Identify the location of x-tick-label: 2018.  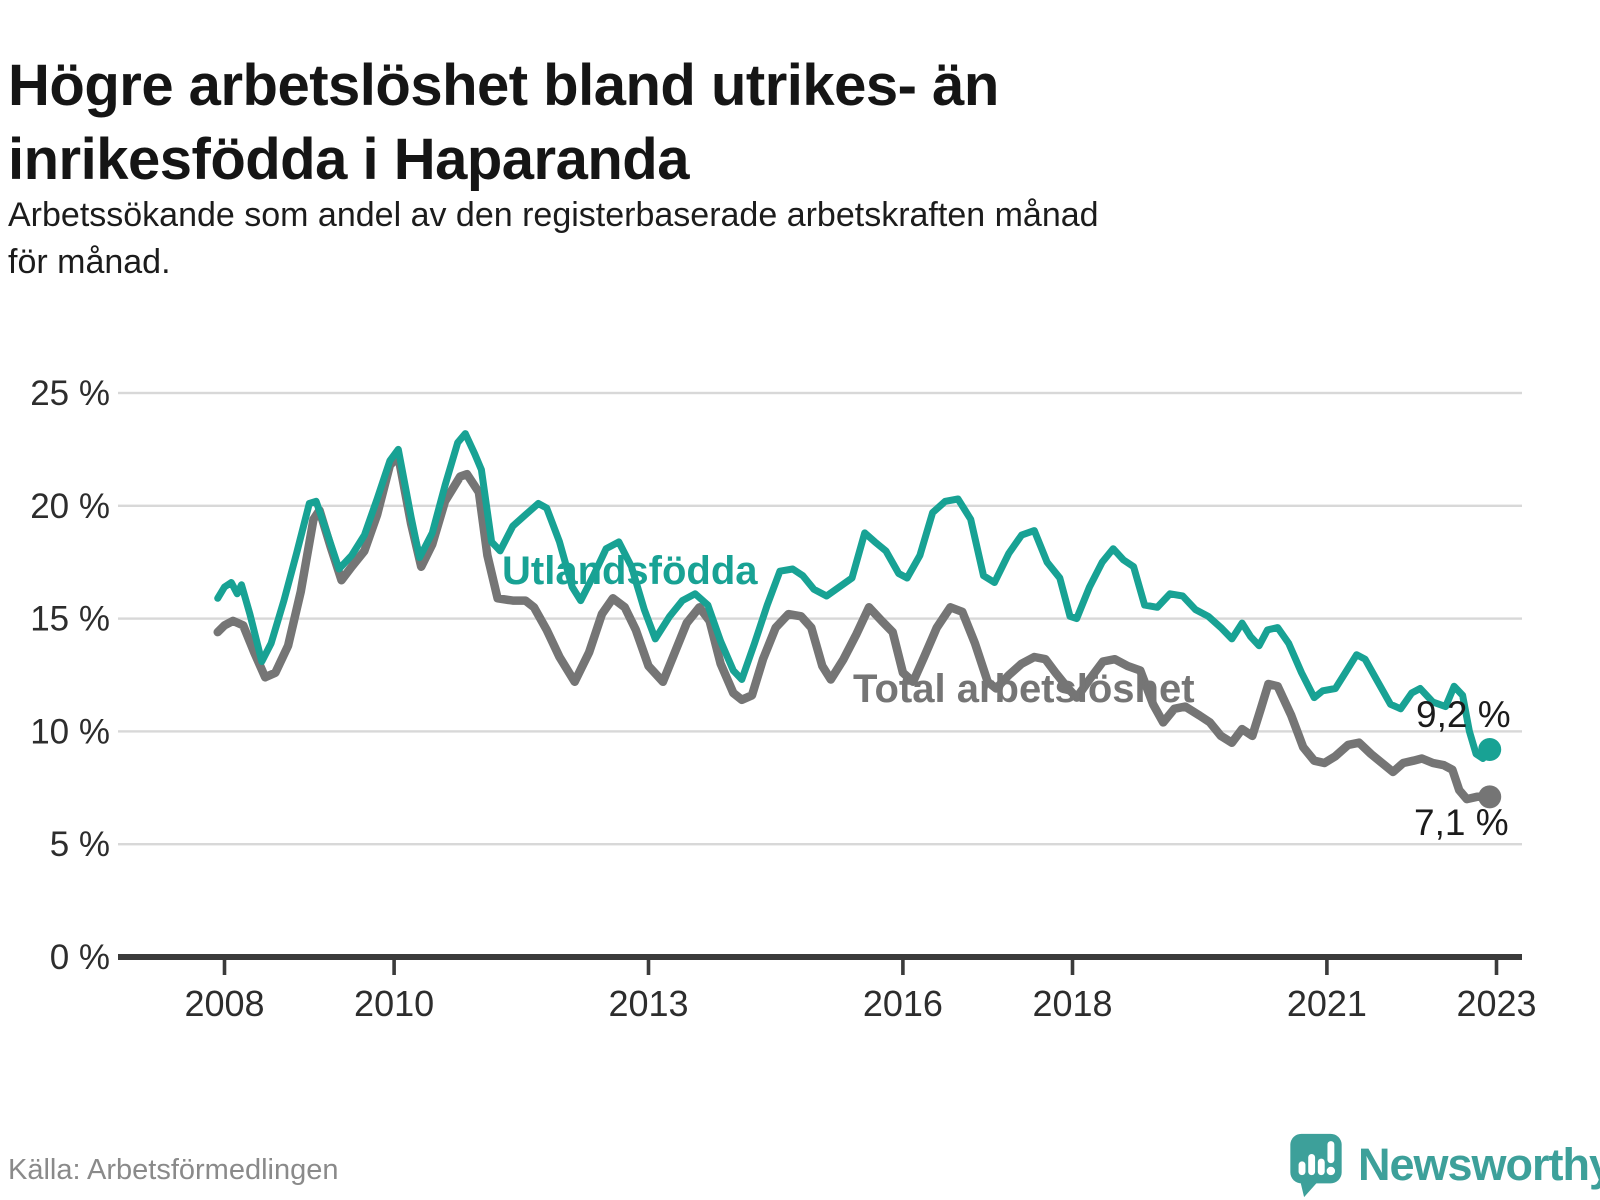
(1072, 1003).